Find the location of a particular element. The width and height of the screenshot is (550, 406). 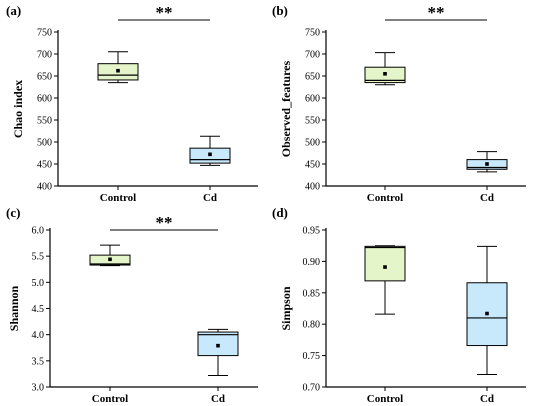

y-tick-label: 0.70 is located at coordinates (312, 388).